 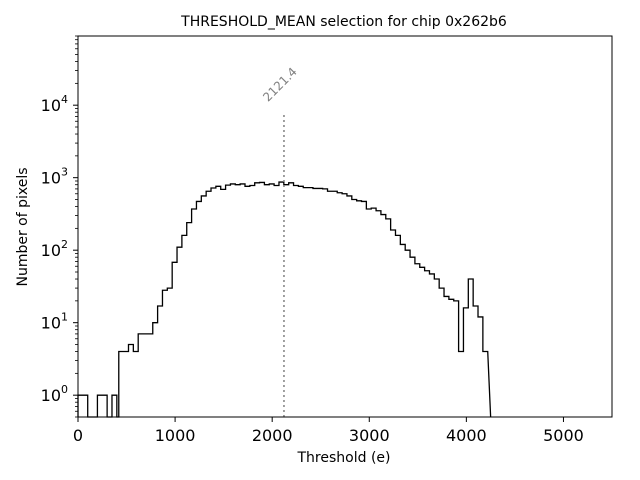 What do you see at coordinates (466, 435) in the screenshot?
I see `x-tick-label: 4000` at bounding box center [466, 435].